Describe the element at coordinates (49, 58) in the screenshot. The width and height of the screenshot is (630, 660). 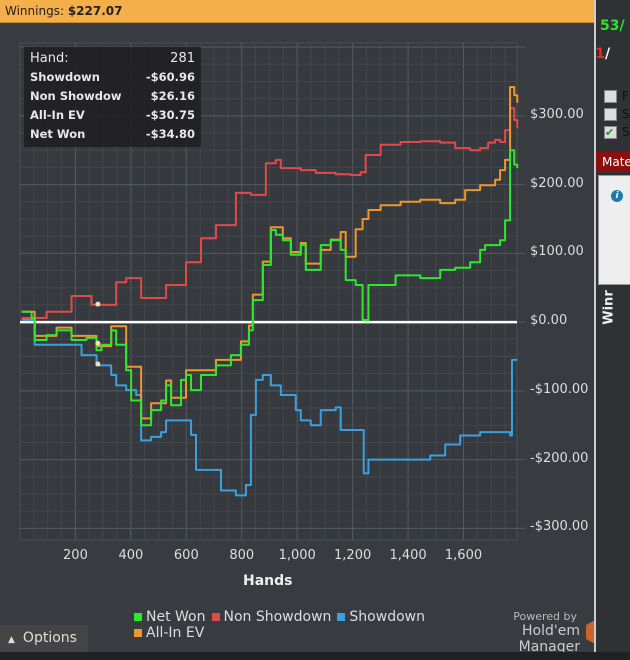
I see `tooltip-label: Hand:` at that location.